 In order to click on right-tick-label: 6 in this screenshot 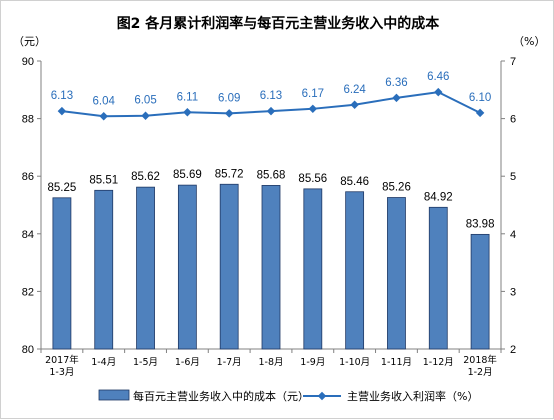, I will do `click(513, 120)`.